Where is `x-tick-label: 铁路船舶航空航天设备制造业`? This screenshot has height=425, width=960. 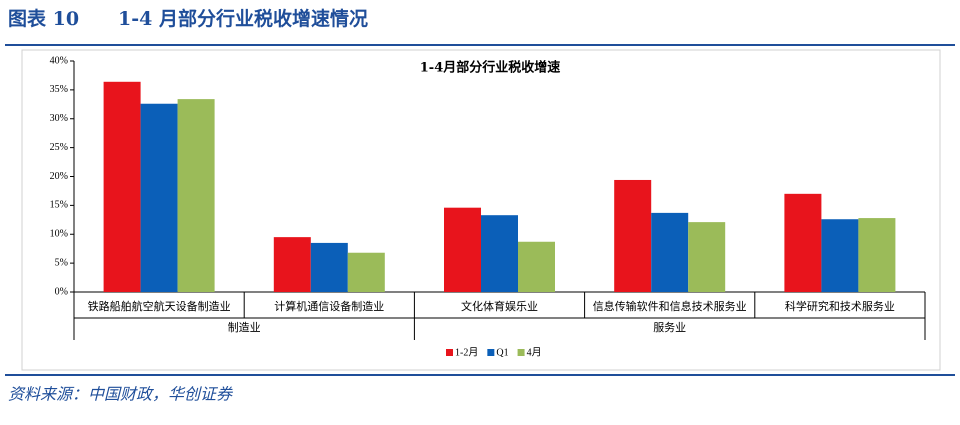
x-tick-label: 铁路船舶航空航天设备制造业 is located at coordinates (159, 306).